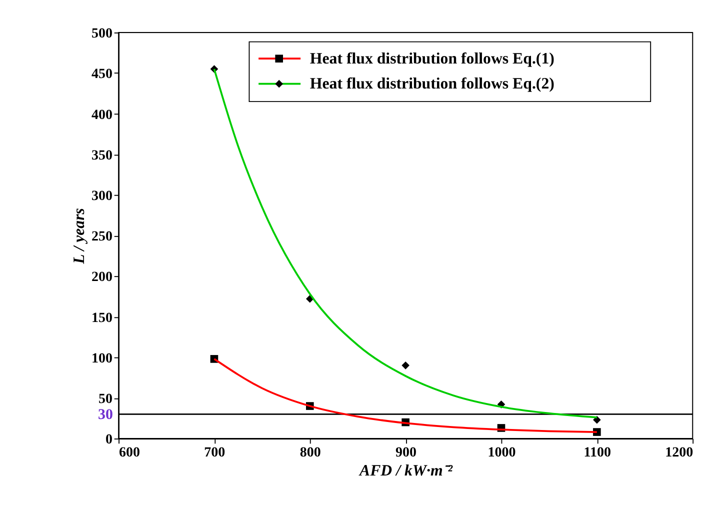 The width and height of the screenshot is (701, 518). What do you see at coordinates (129, 453) in the screenshot?
I see `x-tick-label: 600` at bounding box center [129, 453].